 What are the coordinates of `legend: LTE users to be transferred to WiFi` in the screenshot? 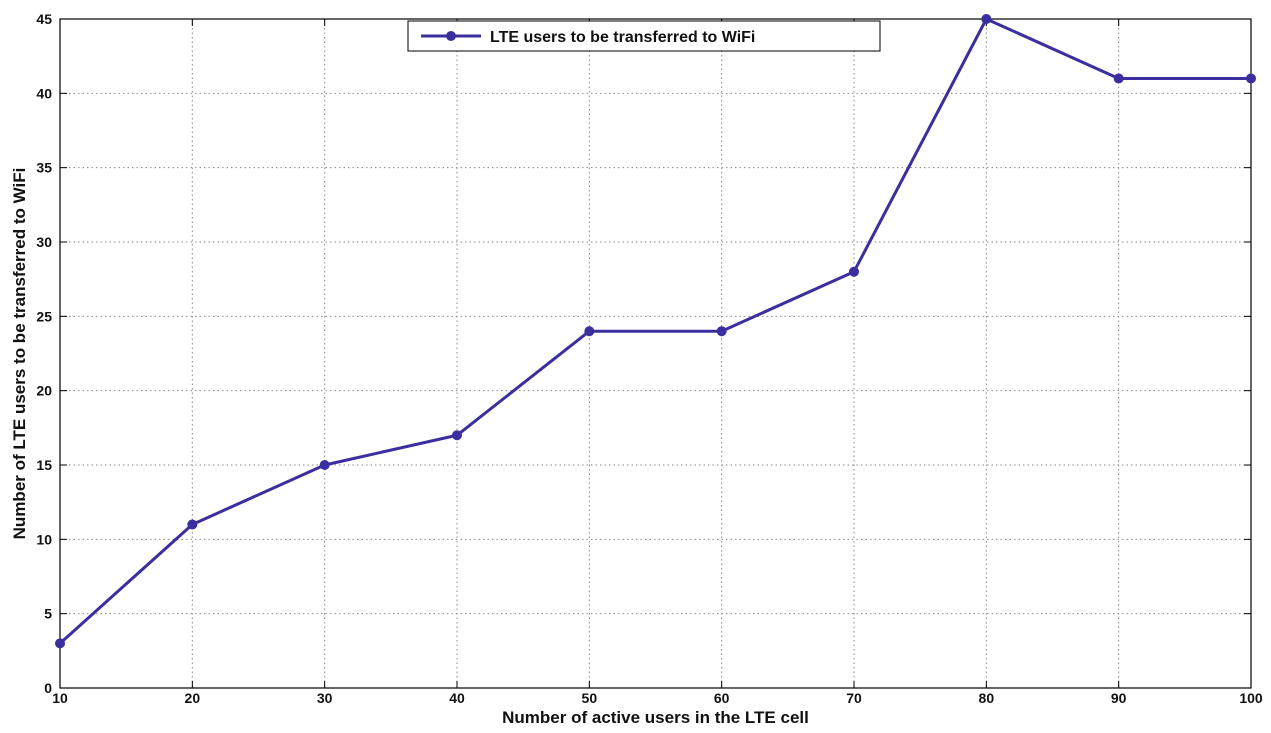 It's located at (644, 36).